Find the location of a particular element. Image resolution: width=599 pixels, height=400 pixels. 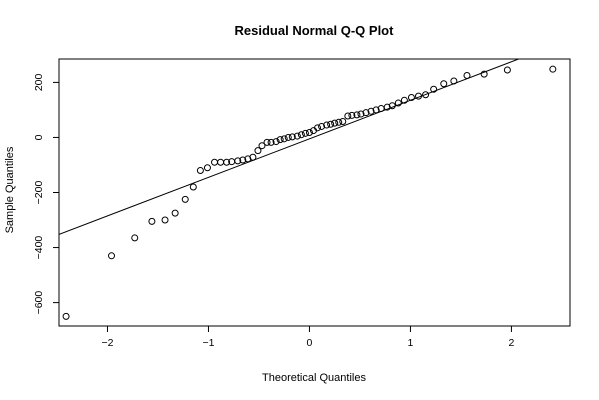

x-axis: −2 −1 0 1 2 is located at coordinates (308, 337).